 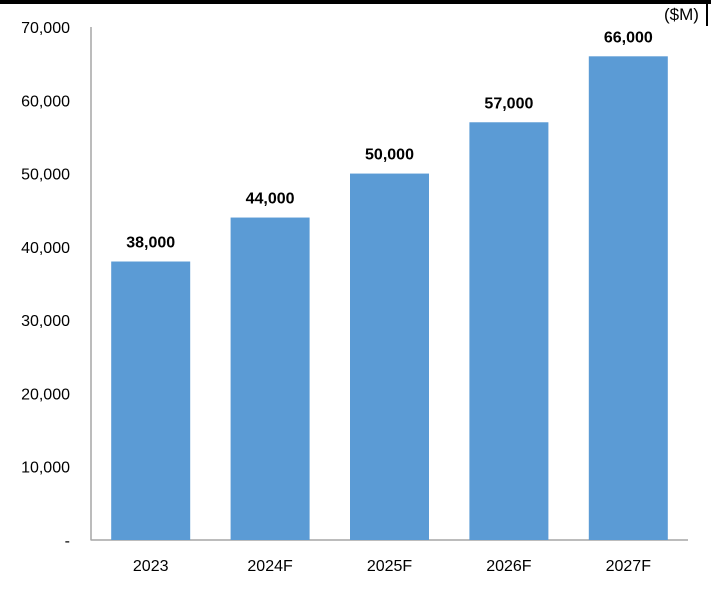 What do you see at coordinates (355, 2) in the screenshot?
I see `top-border-rule` at bounding box center [355, 2].